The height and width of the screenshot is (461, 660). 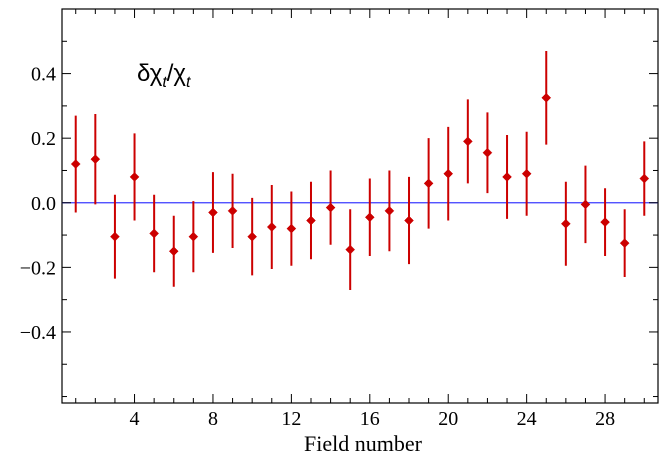 I want to click on y-tick-label: 0.0, so click(x=43, y=204).